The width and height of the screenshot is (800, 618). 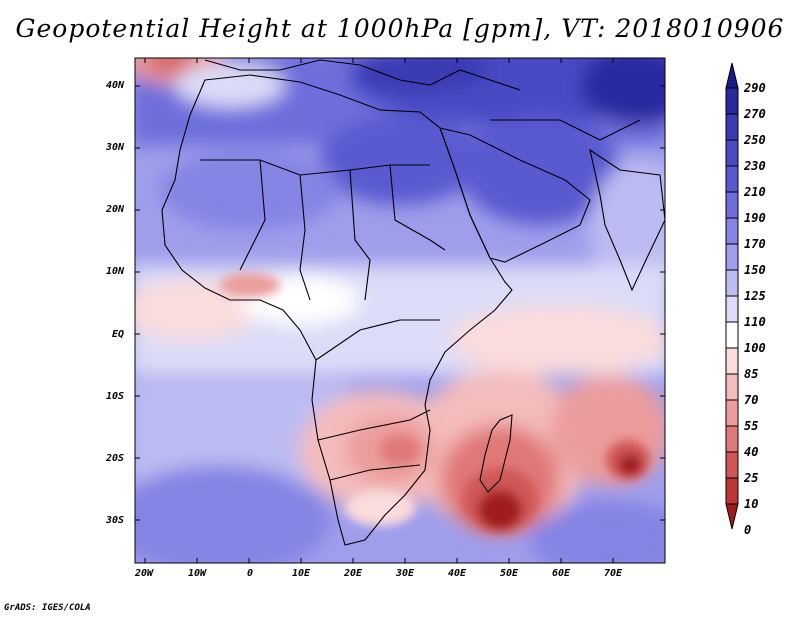 What do you see at coordinates (250, 573) in the screenshot?
I see `lon-label-0: 0` at bounding box center [250, 573].